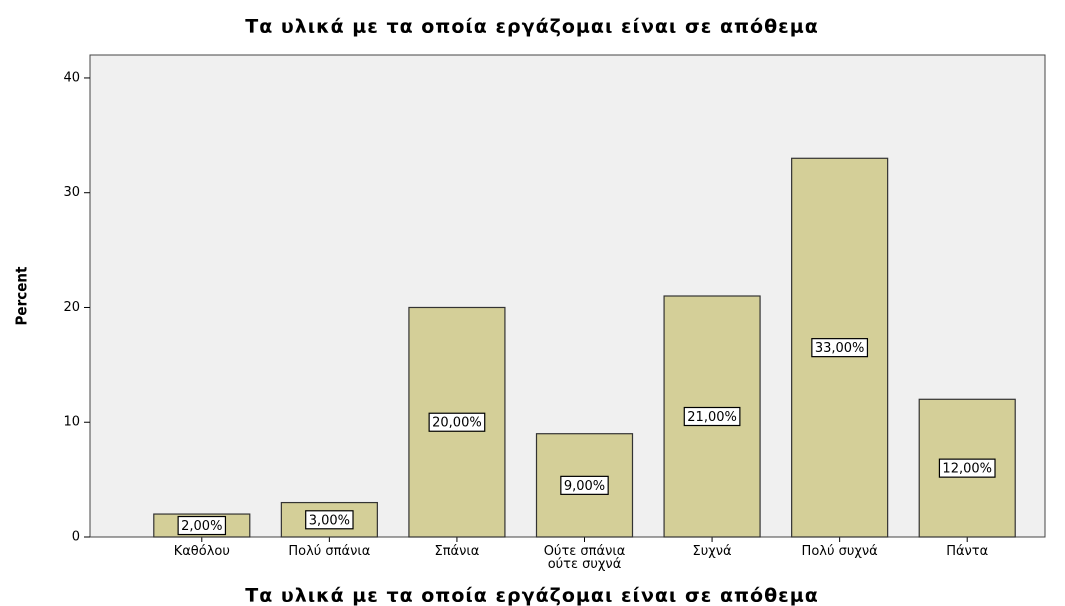  I want to click on value-label: 33,00%, so click(840, 348).